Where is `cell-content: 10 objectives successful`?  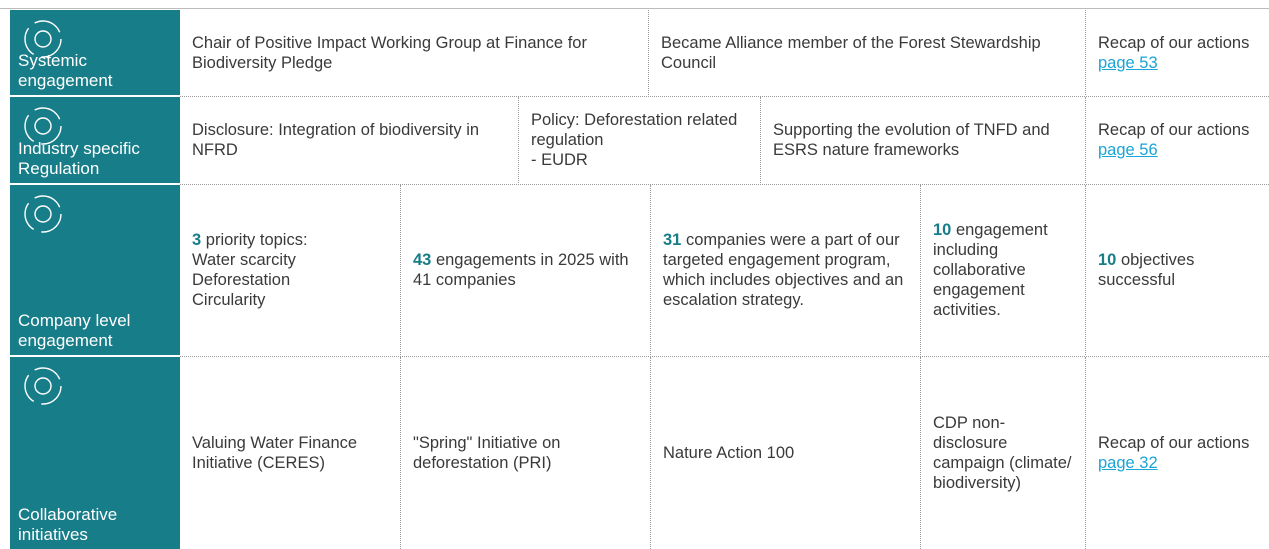 cell-content: 10 objectives successful is located at coordinates (1177, 270).